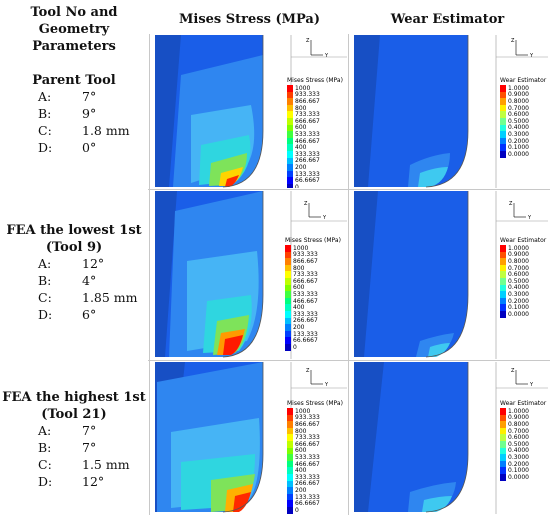 This screenshot has width=550, height=515. What do you see at coordinates (74, 148) in the screenshot?
I see `param-d: D: 0°` at bounding box center [74, 148].